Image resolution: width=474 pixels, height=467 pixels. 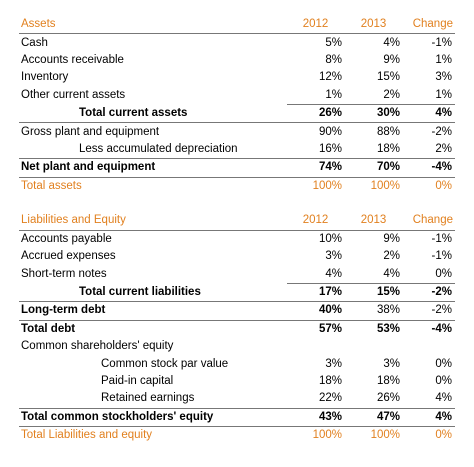 What do you see at coordinates (237, 381) in the screenshot?
I see `table-row: Paid-in capital 18% 18% 0%` at bounding box center [237, 381].